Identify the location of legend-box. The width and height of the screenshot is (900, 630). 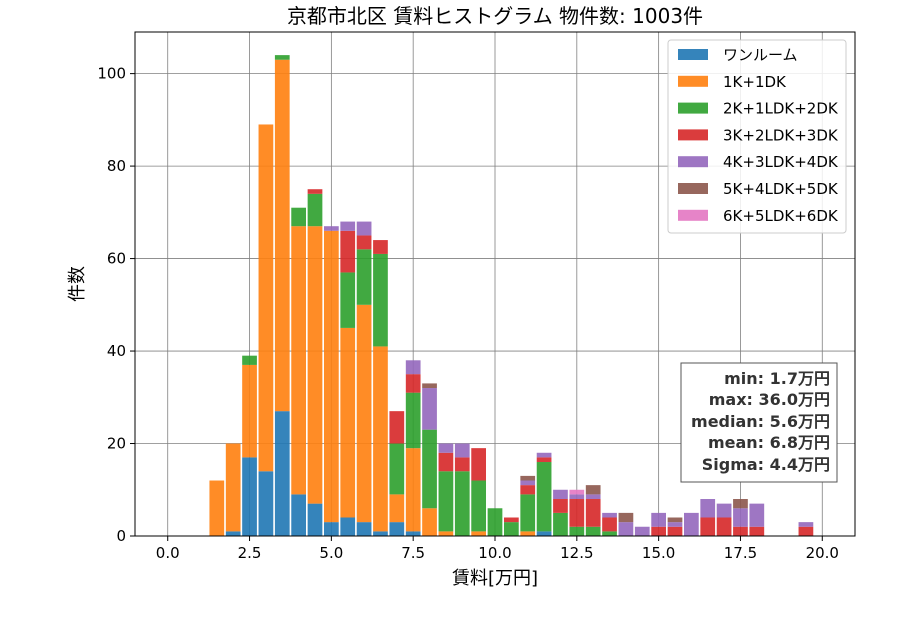
(757, 136).